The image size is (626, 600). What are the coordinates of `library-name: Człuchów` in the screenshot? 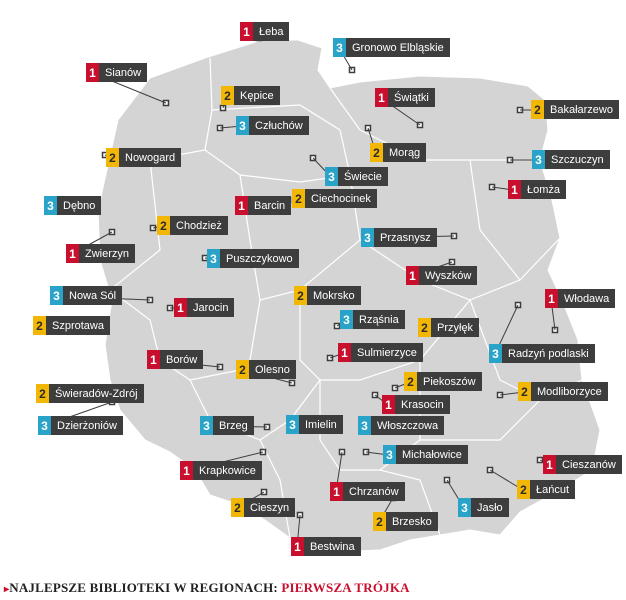 It's located at (279, 125).